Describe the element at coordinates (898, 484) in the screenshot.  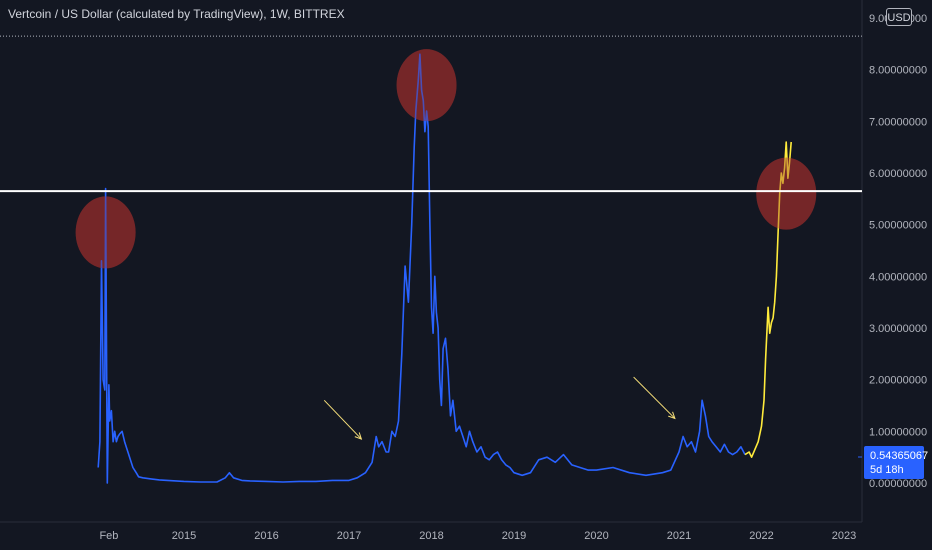
I see `y-tick-label: 0.00000000` at that location.